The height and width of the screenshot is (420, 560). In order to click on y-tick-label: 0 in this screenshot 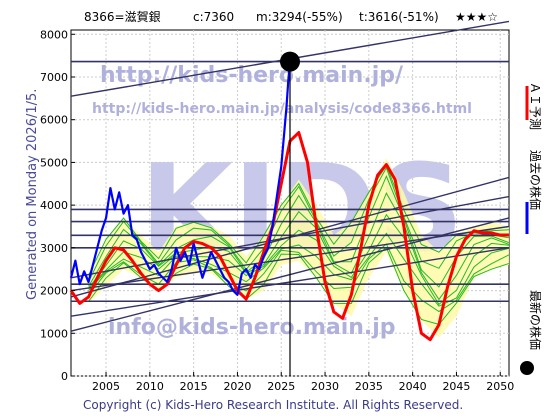, I will do `click(64, 376)`.